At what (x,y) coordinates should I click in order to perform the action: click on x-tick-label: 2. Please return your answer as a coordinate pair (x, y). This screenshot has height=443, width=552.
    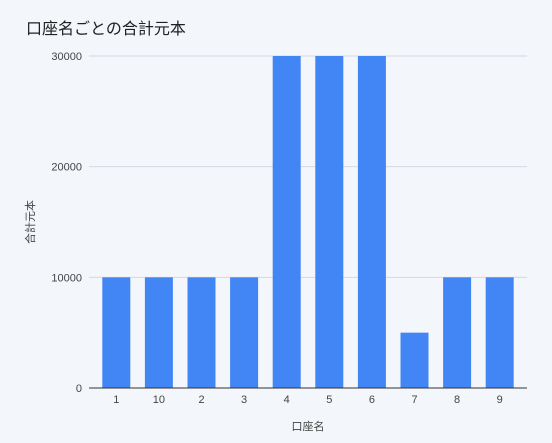
    Looking at the image, I should click on (201, 400).